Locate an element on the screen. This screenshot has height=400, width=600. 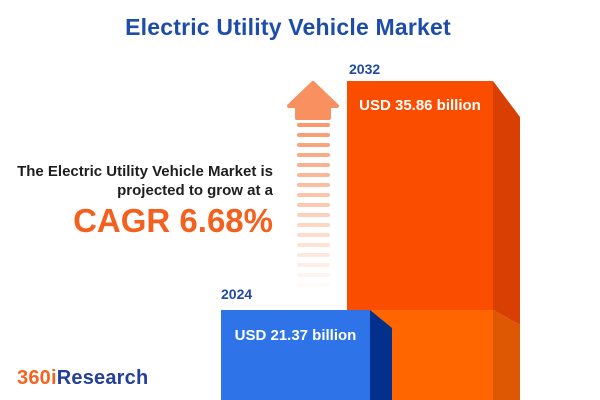
brand-logo-prefix: 360i is located at coordinates (37, 378).